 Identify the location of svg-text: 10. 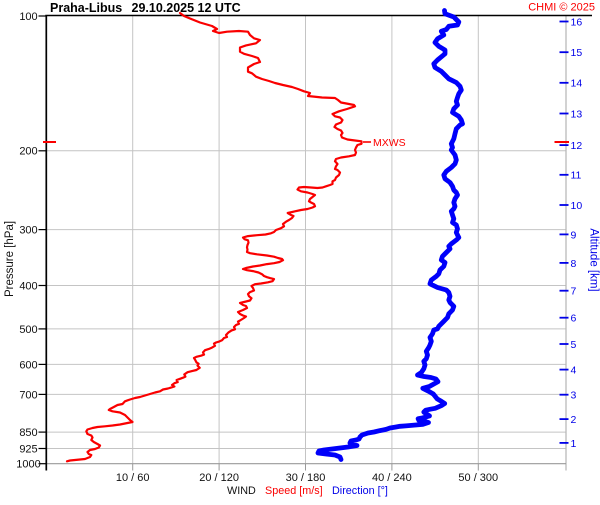
(577, 206).